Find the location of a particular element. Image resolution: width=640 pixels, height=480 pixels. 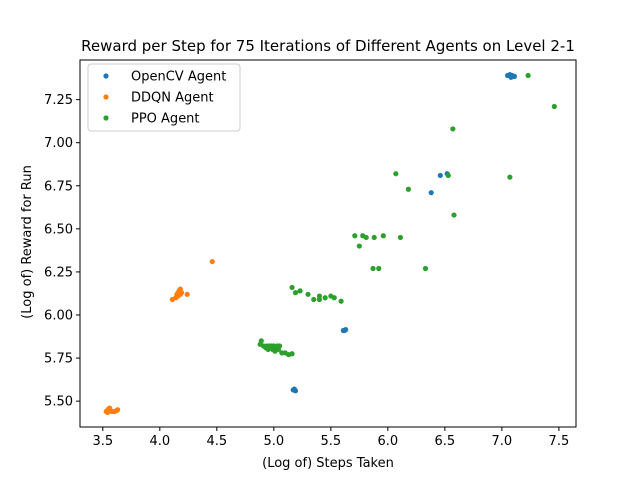

legend-label: PPO Agent is located at coordinates (165, 119).